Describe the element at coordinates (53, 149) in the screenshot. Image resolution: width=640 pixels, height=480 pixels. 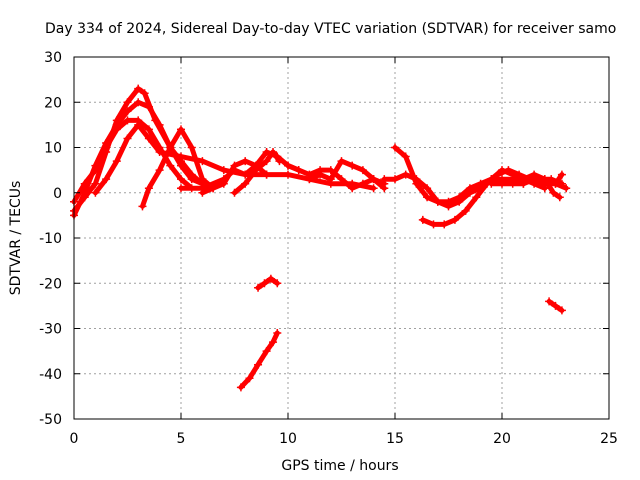
I see `y-tick-label: 10` at that location.